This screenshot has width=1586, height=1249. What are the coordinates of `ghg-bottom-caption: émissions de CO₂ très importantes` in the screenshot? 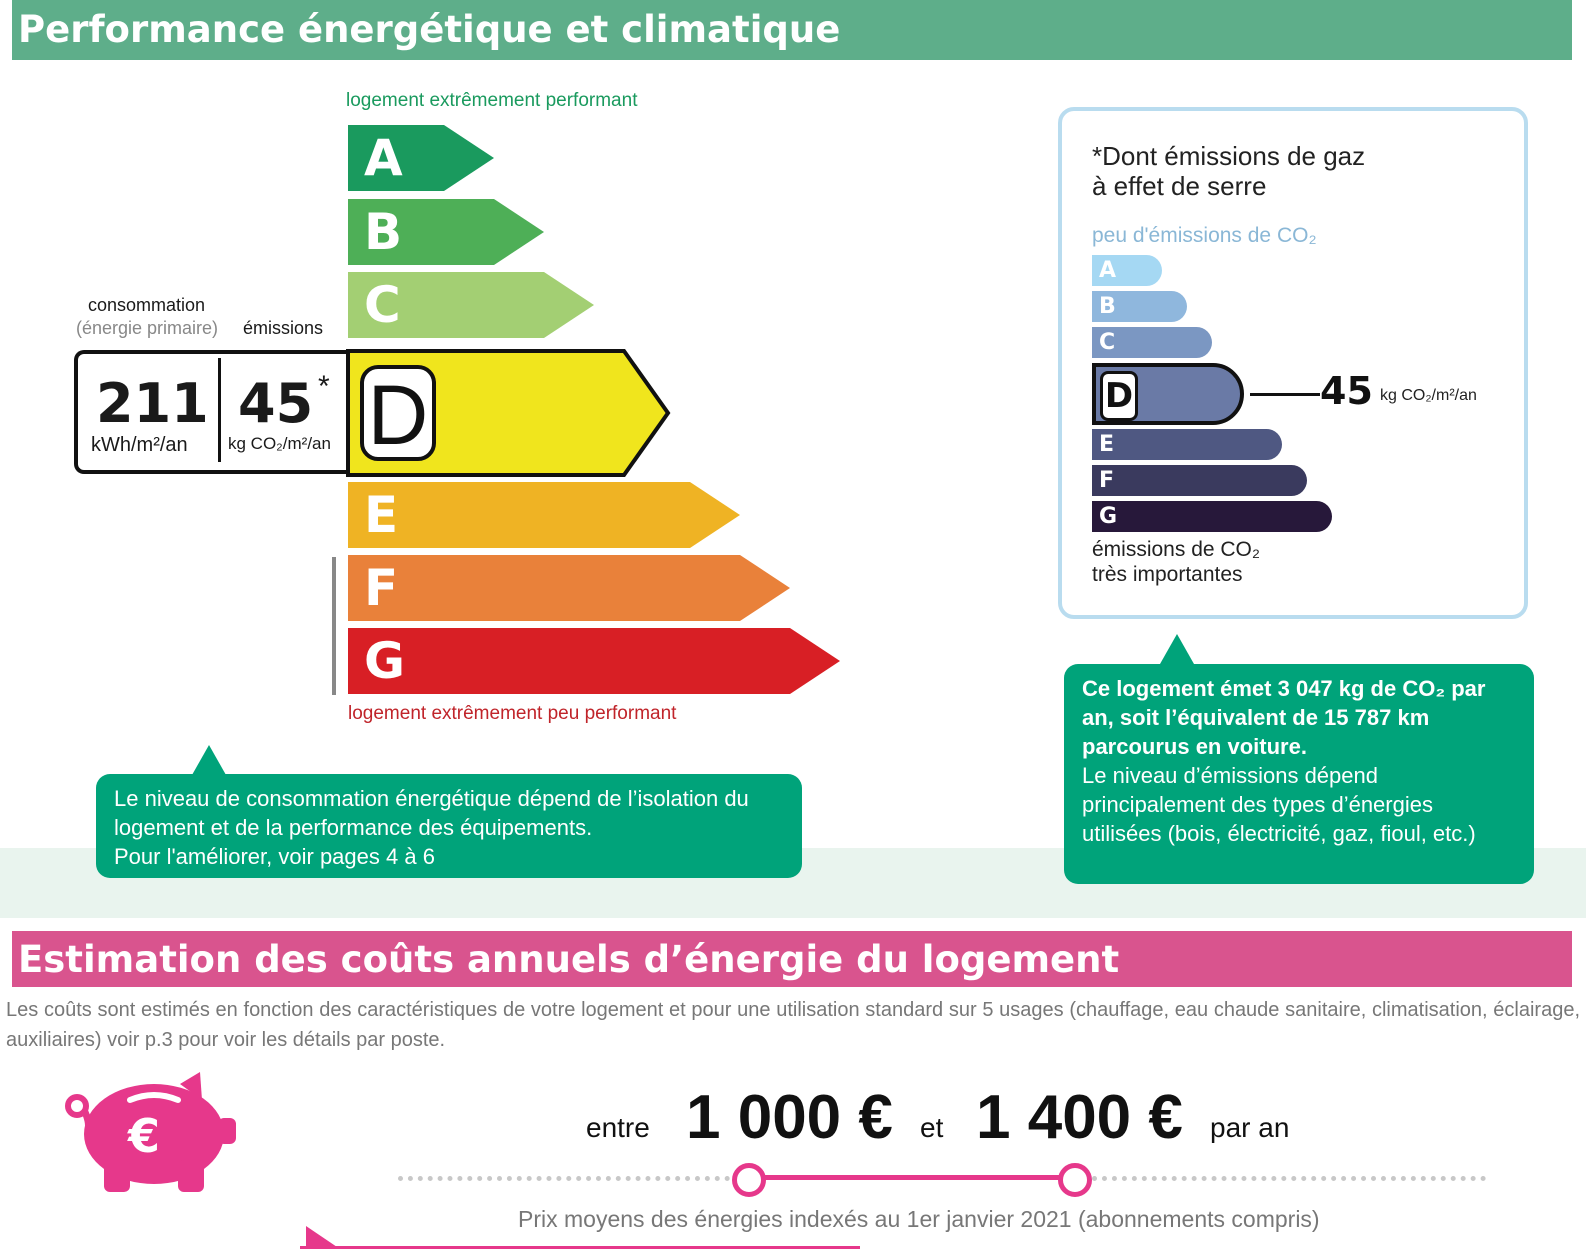 It's located at (1176, 562).